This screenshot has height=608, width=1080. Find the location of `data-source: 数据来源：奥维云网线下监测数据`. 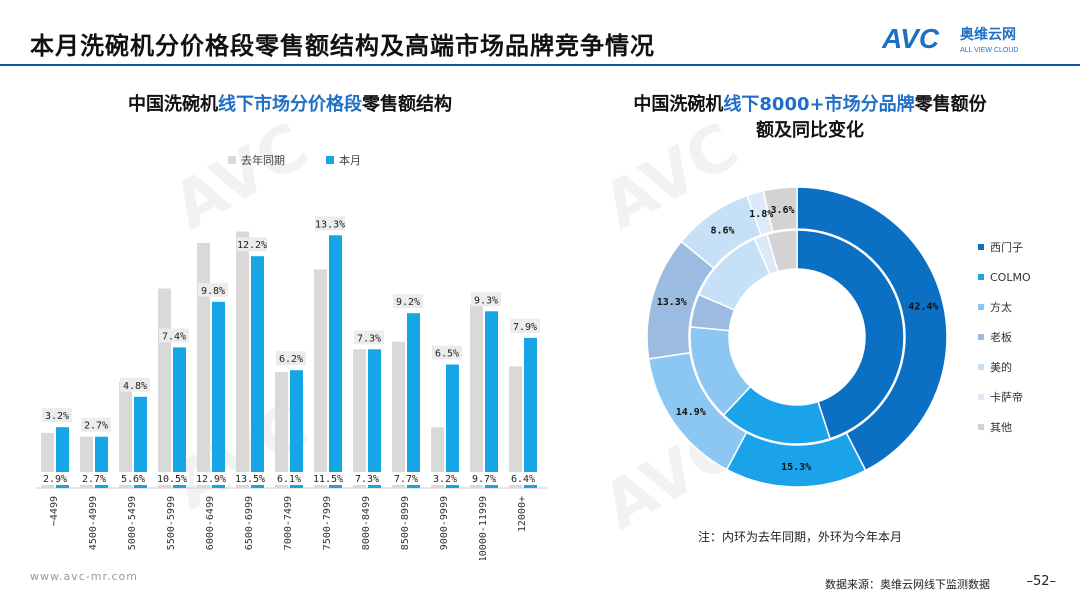

data-source: 数据来源：奥维云网线下监测数据 is located at coordinates (907, 584).